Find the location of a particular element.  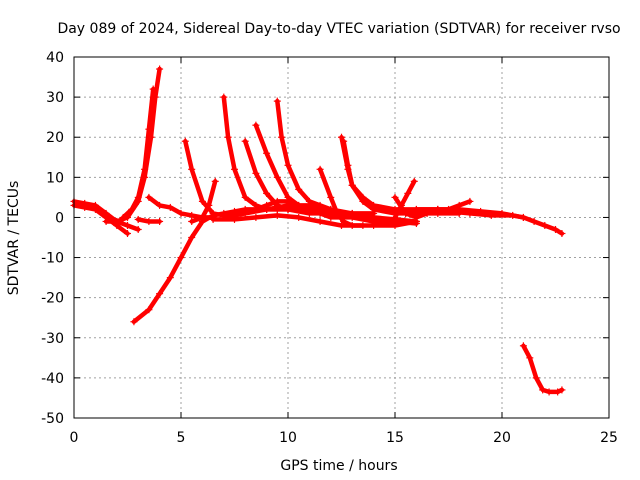

y-tick-label: -20 is located at coordinates (52, 299).